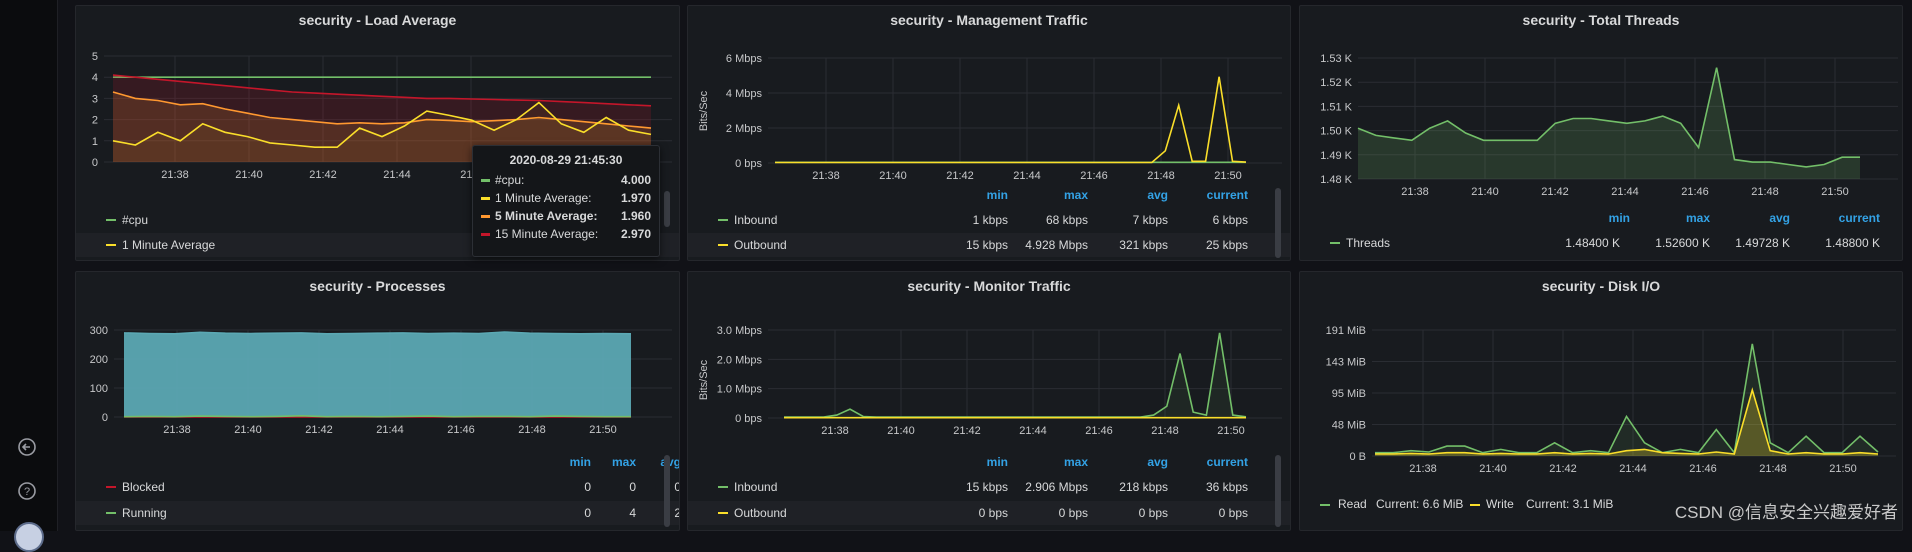 The width and height of the screenshot is (1912, 552). I want to click on legend-item-label: Threads, so click(1368, 243).